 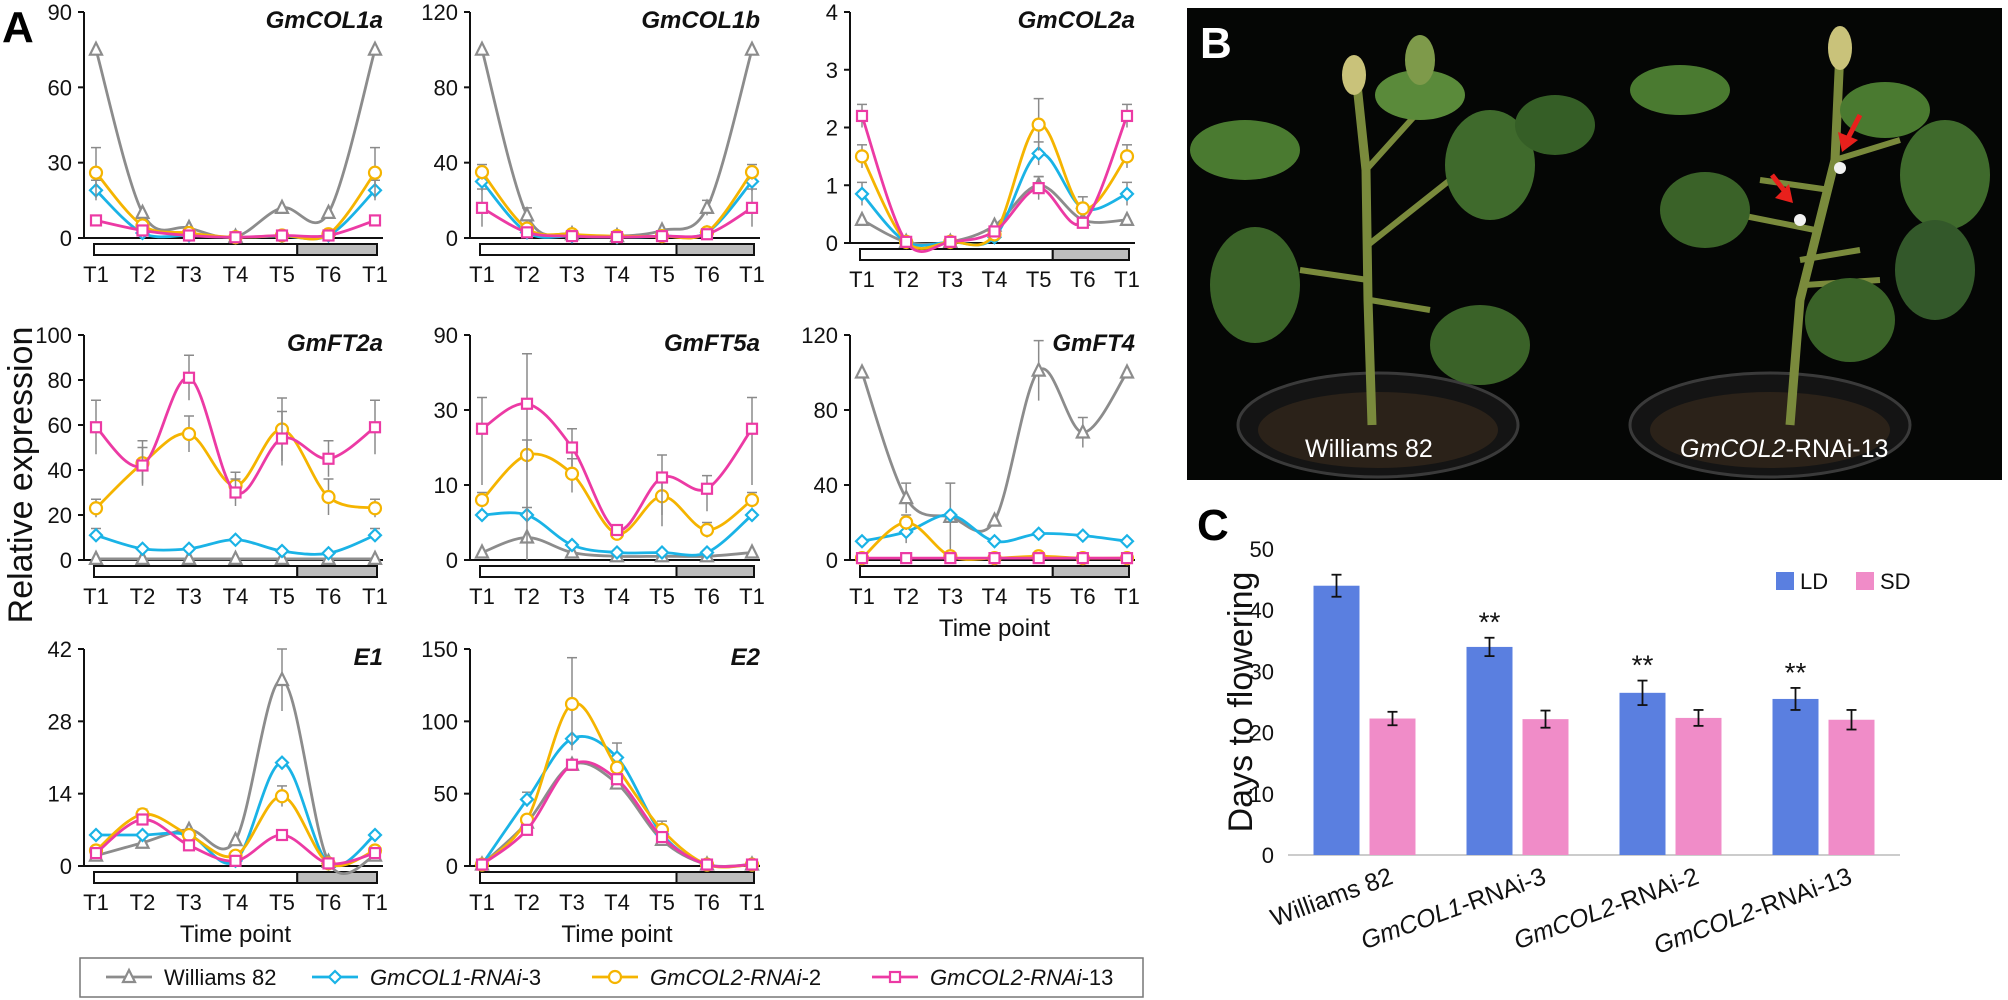 I want to click on legend-label: GmCOL1-RNAi-3, so click(x=455, y=977).